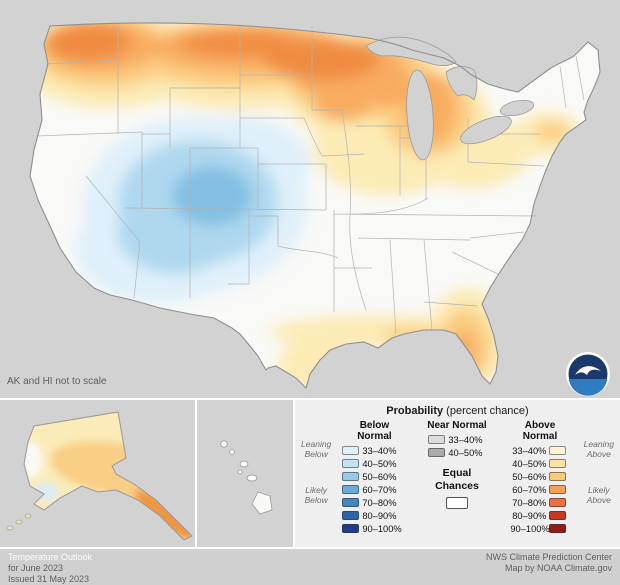 The height and width of the screenshot is (585, 620). I want to click on below-side-labels: Leaning Below Likely Below, so click(316, 477).